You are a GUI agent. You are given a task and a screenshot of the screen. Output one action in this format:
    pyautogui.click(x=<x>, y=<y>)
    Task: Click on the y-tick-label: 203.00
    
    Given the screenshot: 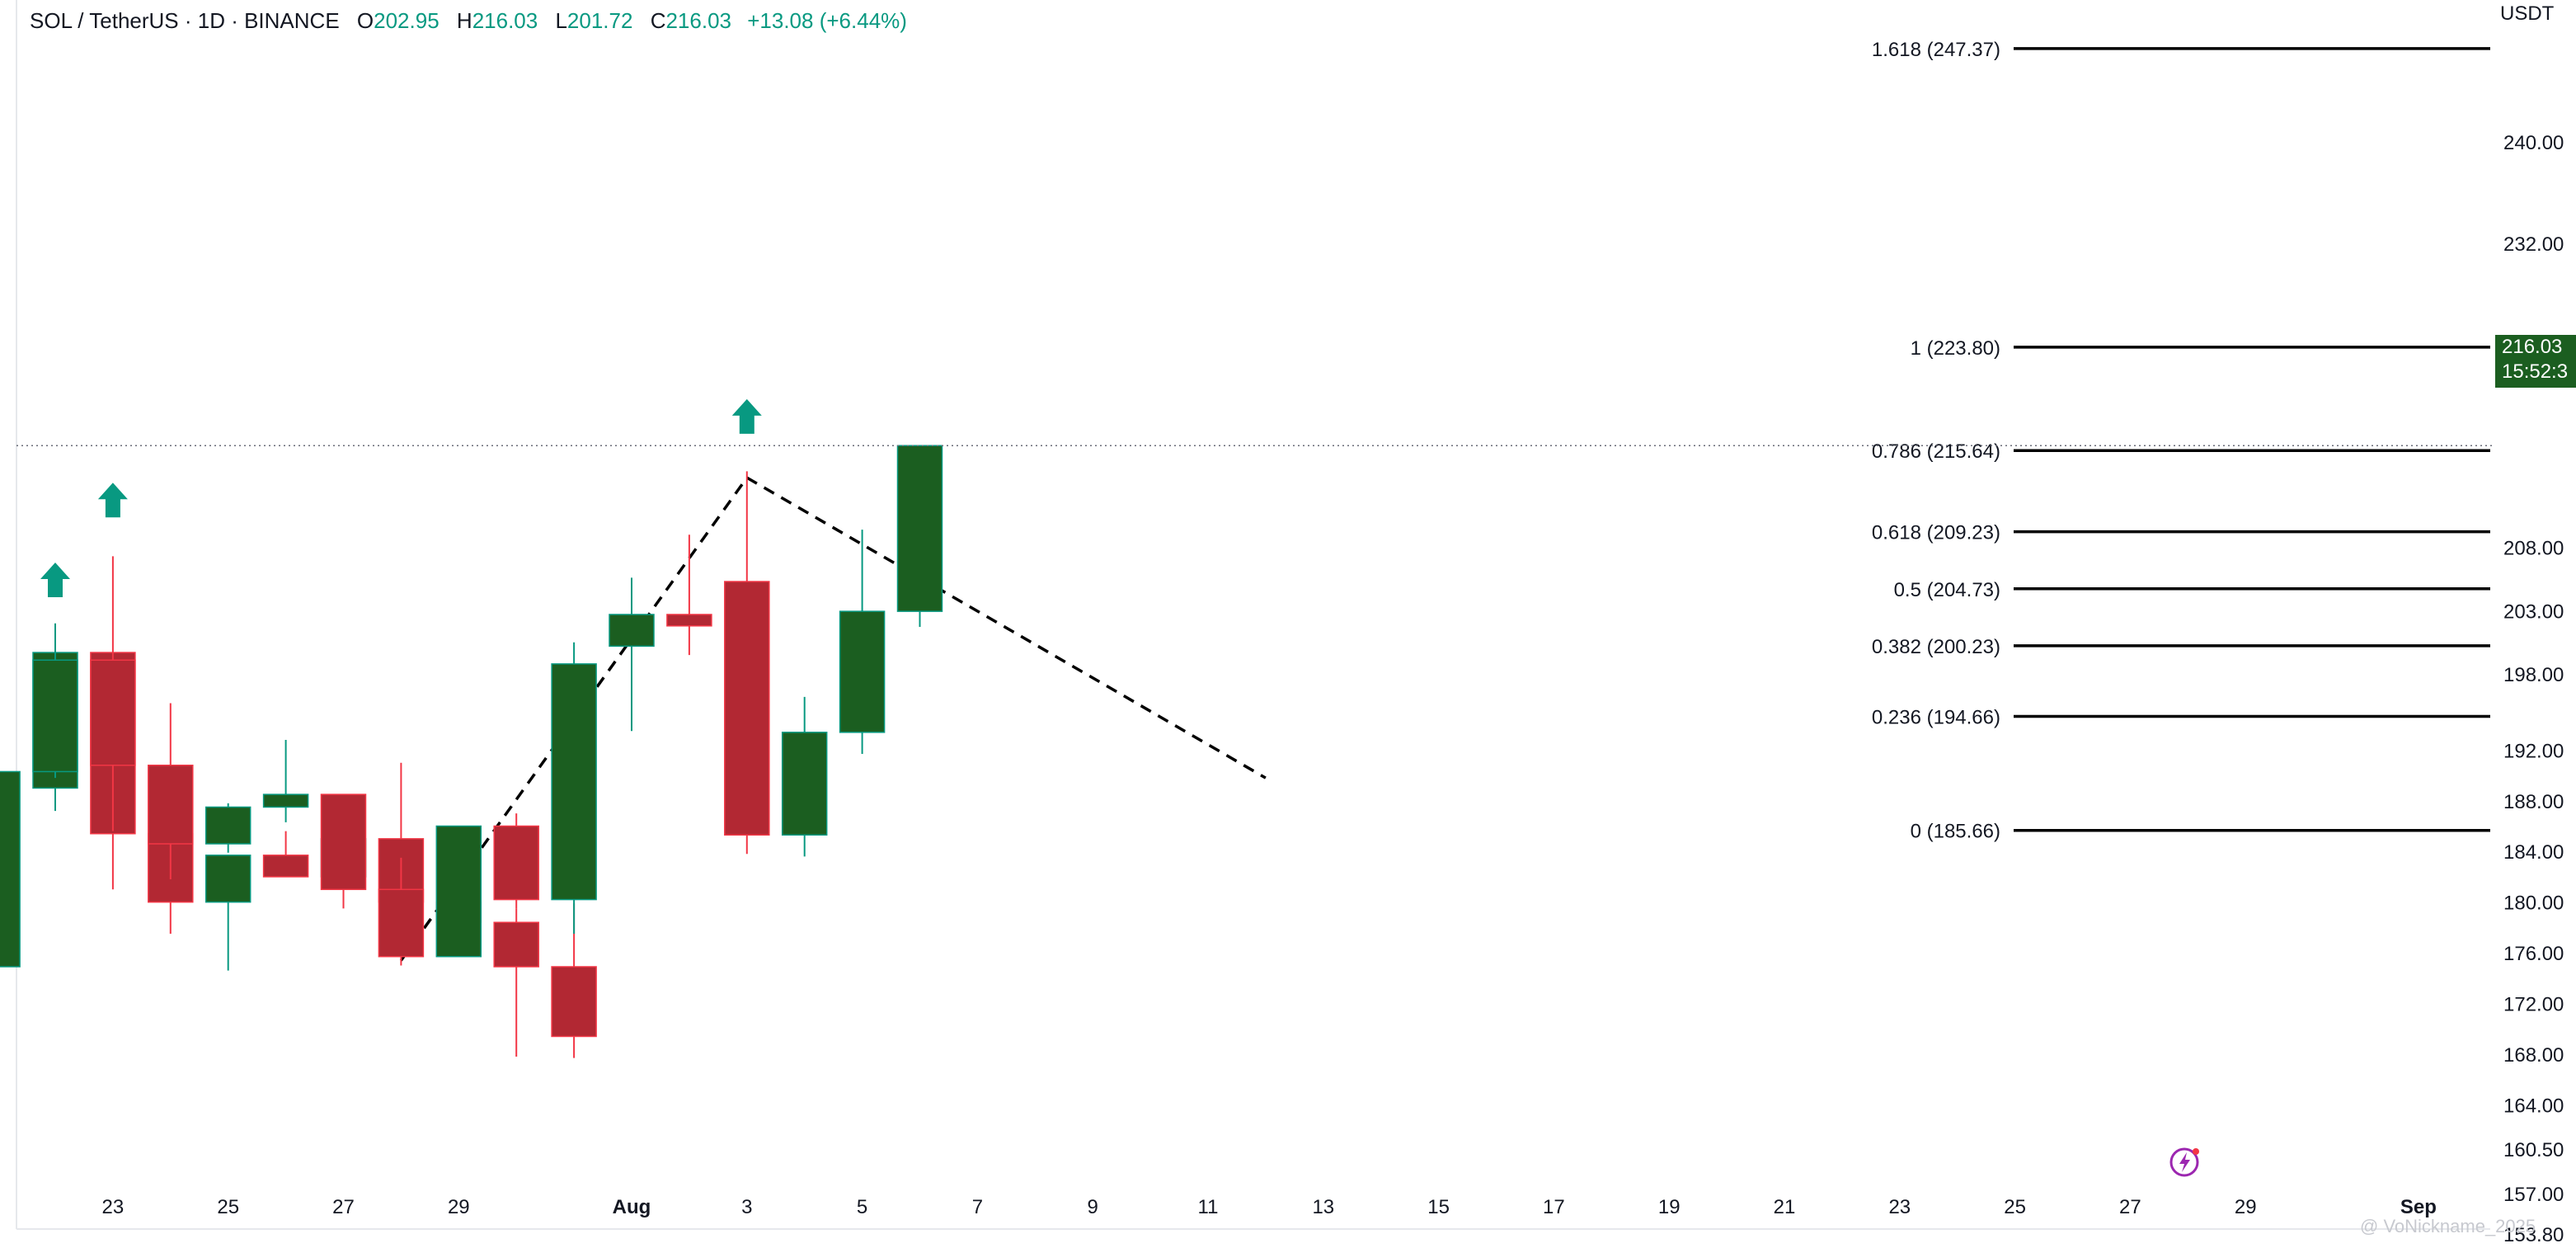 What is the action you would take?
    pyautogui.click(x=2533, y=611)
    